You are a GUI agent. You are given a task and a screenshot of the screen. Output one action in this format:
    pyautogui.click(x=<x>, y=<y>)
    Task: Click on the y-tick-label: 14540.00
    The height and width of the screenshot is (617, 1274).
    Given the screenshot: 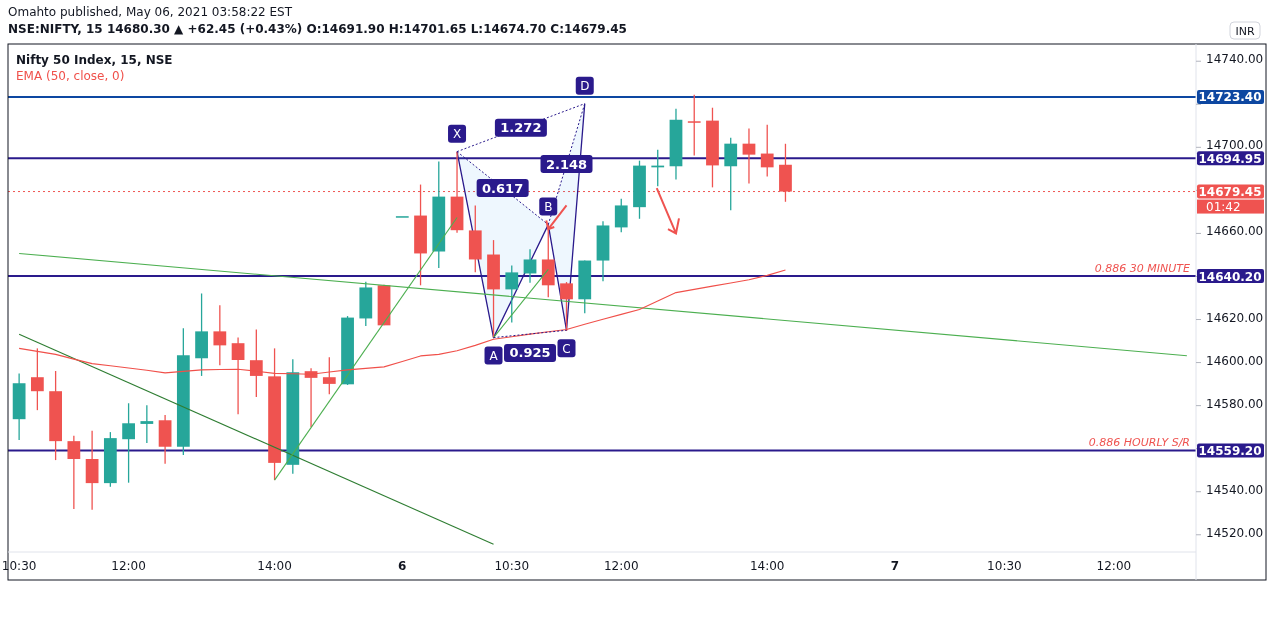 What is the action you would take?
    pyautogui.click(x=1235, y=489)
    